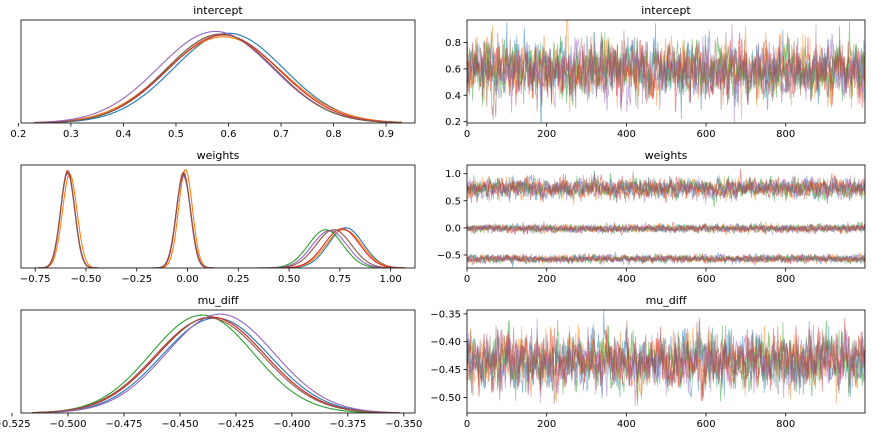 The height and width of the screenshot is (440, 872). Describe the element at coordinates (229, 134) in the screenshot. I see `intercept-kde-x-tick-label: 0.6` at that location.